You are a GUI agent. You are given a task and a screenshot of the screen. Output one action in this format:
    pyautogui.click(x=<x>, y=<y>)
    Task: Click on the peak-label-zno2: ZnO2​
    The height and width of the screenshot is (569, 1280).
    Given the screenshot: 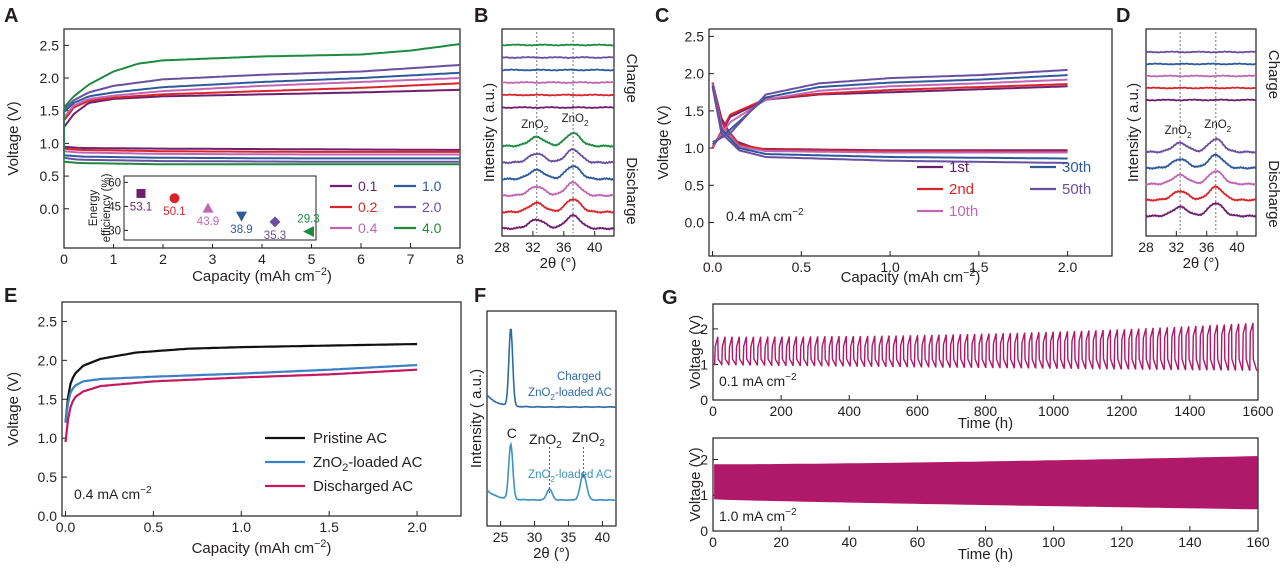 What is the action you would take?
    pyautogui.click(x=588, y=439)
    